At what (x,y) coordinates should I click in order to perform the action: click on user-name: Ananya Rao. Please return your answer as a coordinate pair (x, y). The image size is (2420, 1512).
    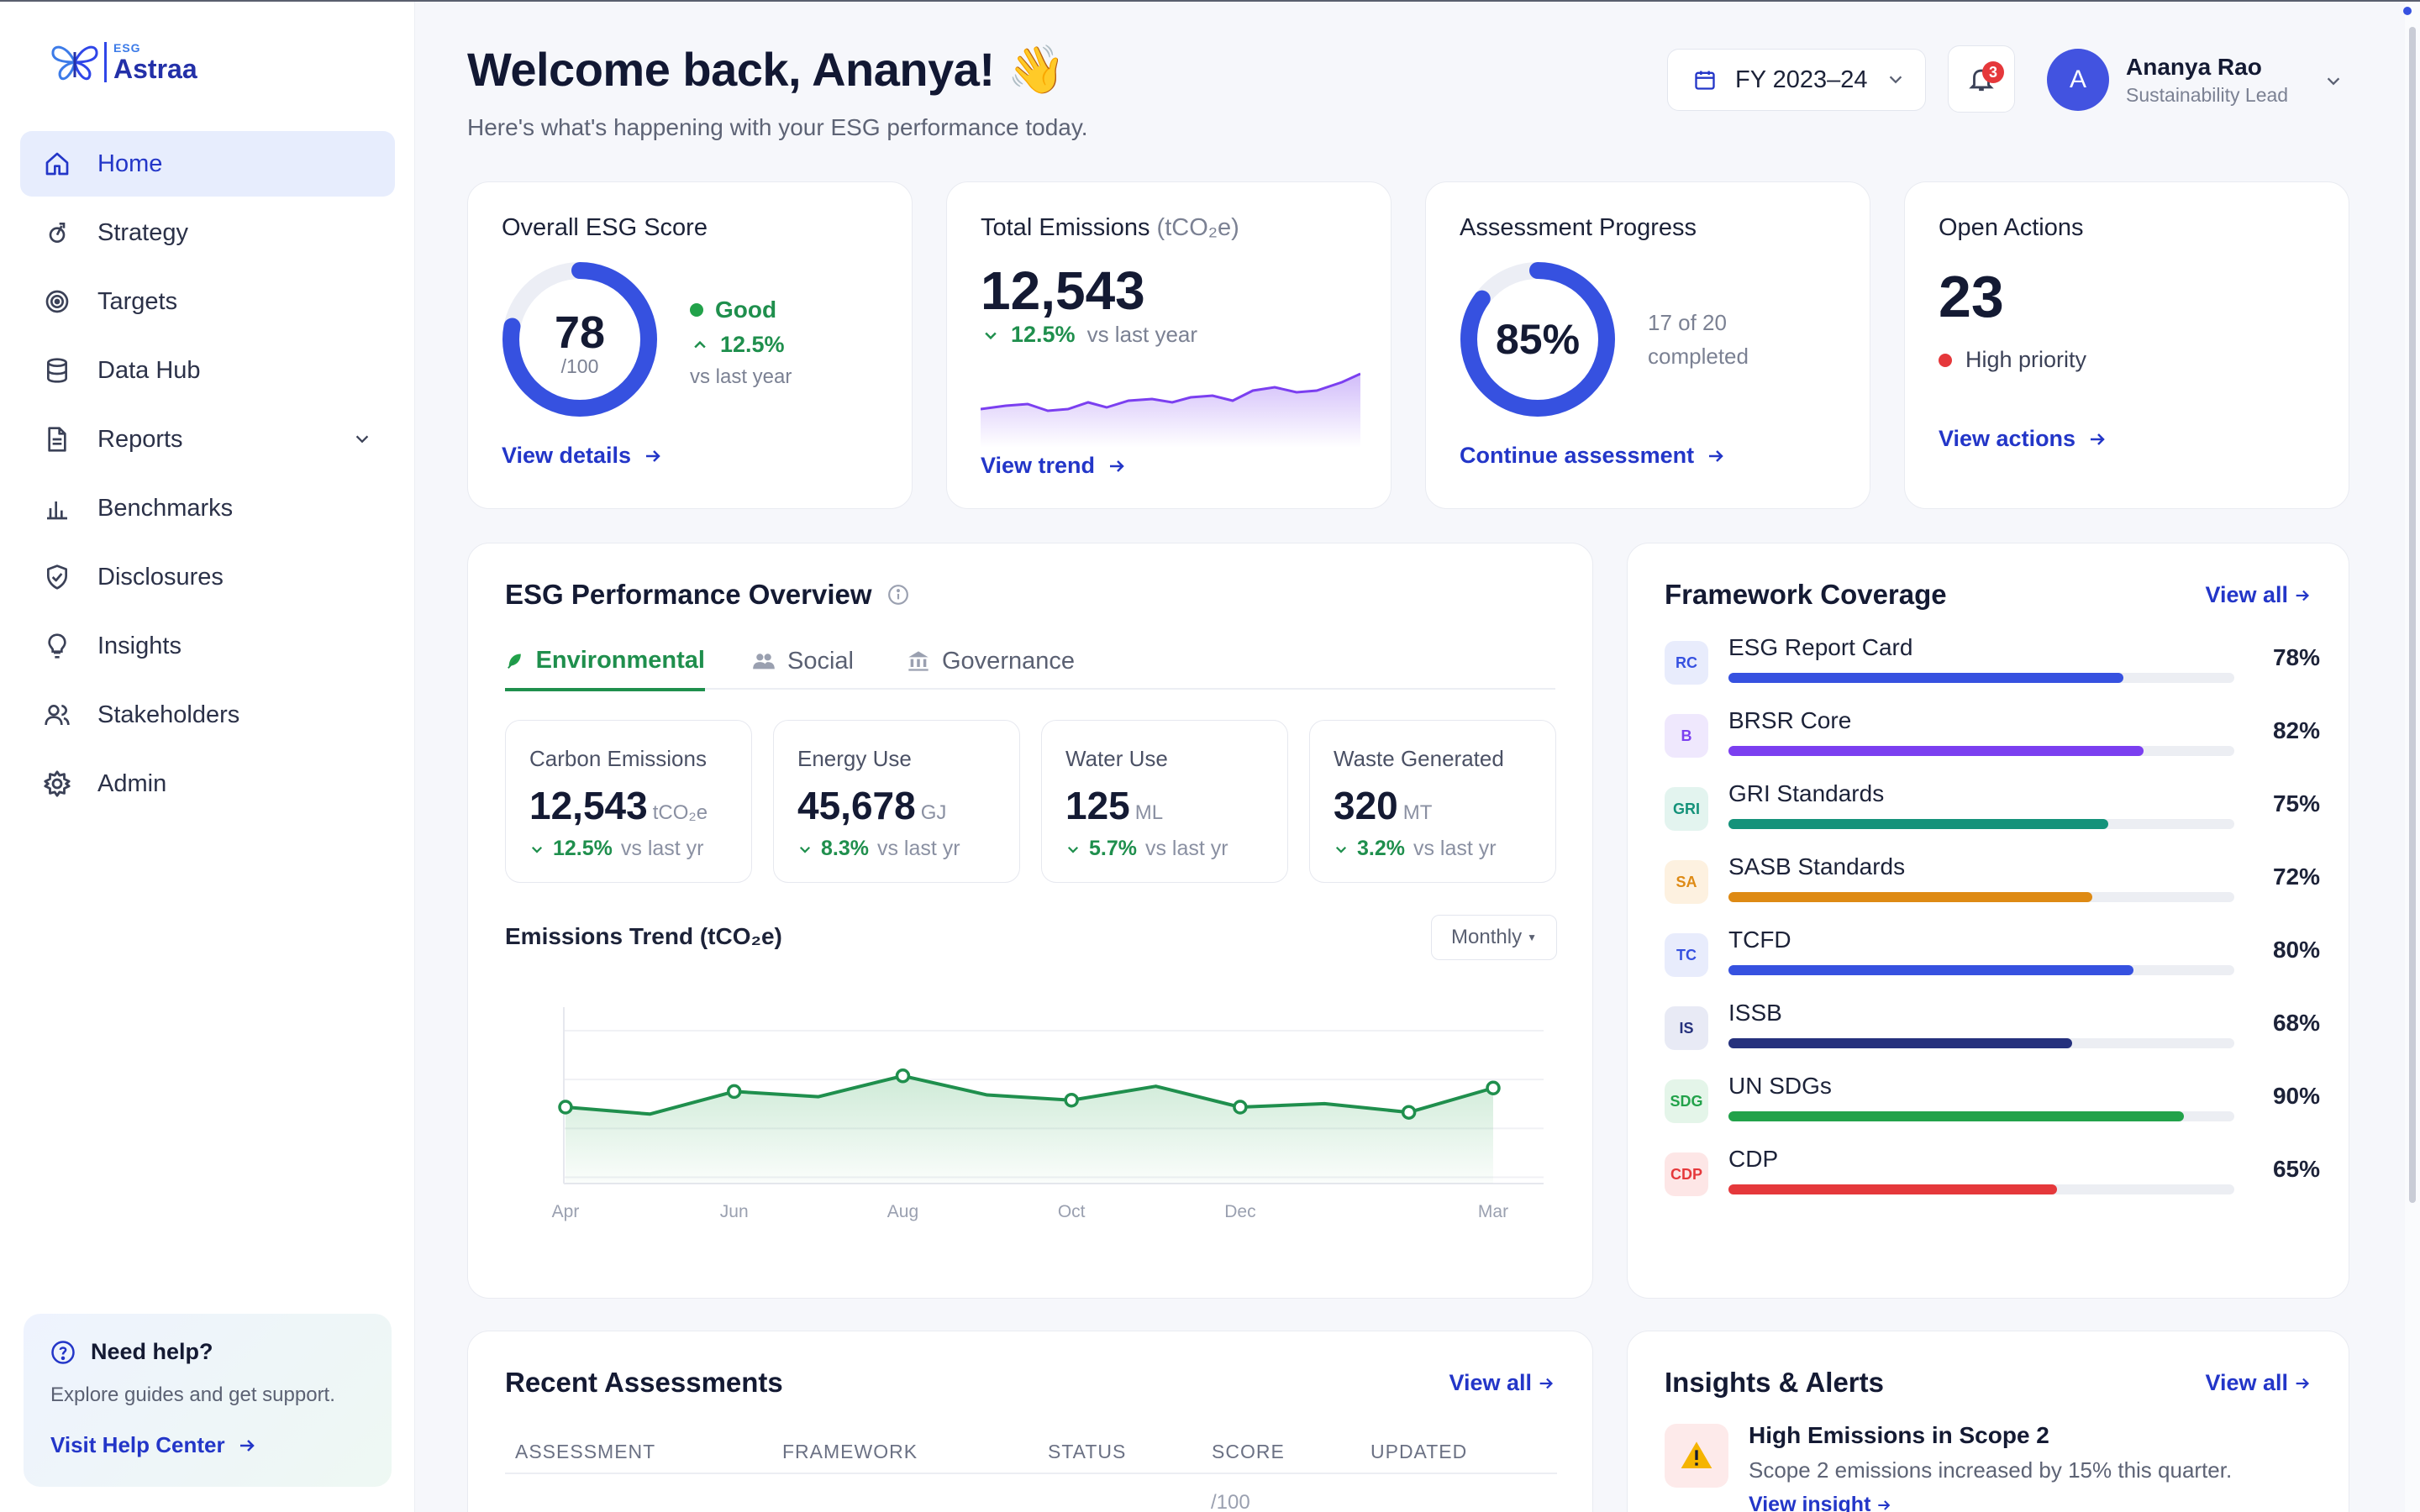
    Looking at the image, I should click on (2194, 67).